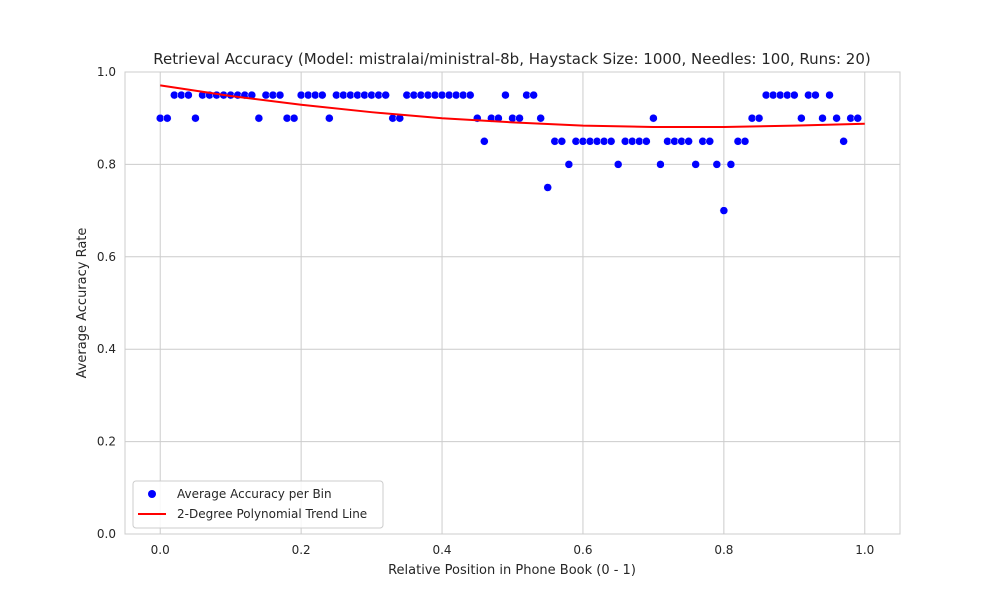 The width and height of the screenshot is (1000, 604). Describe the element at coordinates (106, 442) in the screenshot. I see `y-tick-label: 0.2` at that location.